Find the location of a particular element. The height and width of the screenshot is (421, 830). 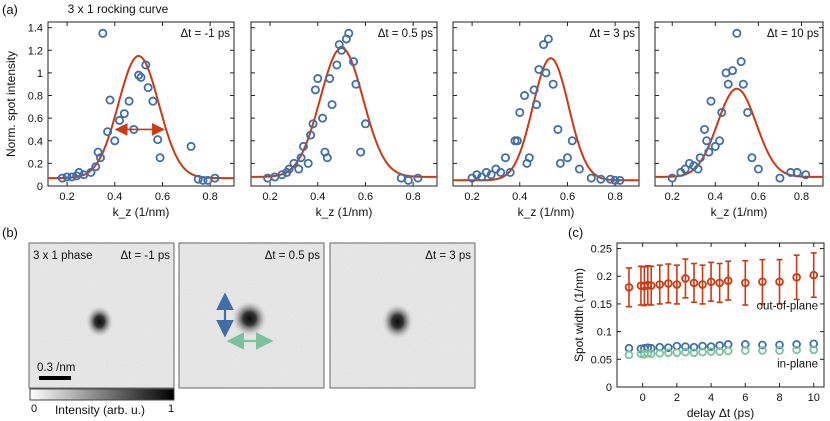

rocking-panel-2: 0.2 0.4 0.6 0.8 k_z (1/nm) Δt = 0.5 ps is located at coordinates (344, 120).